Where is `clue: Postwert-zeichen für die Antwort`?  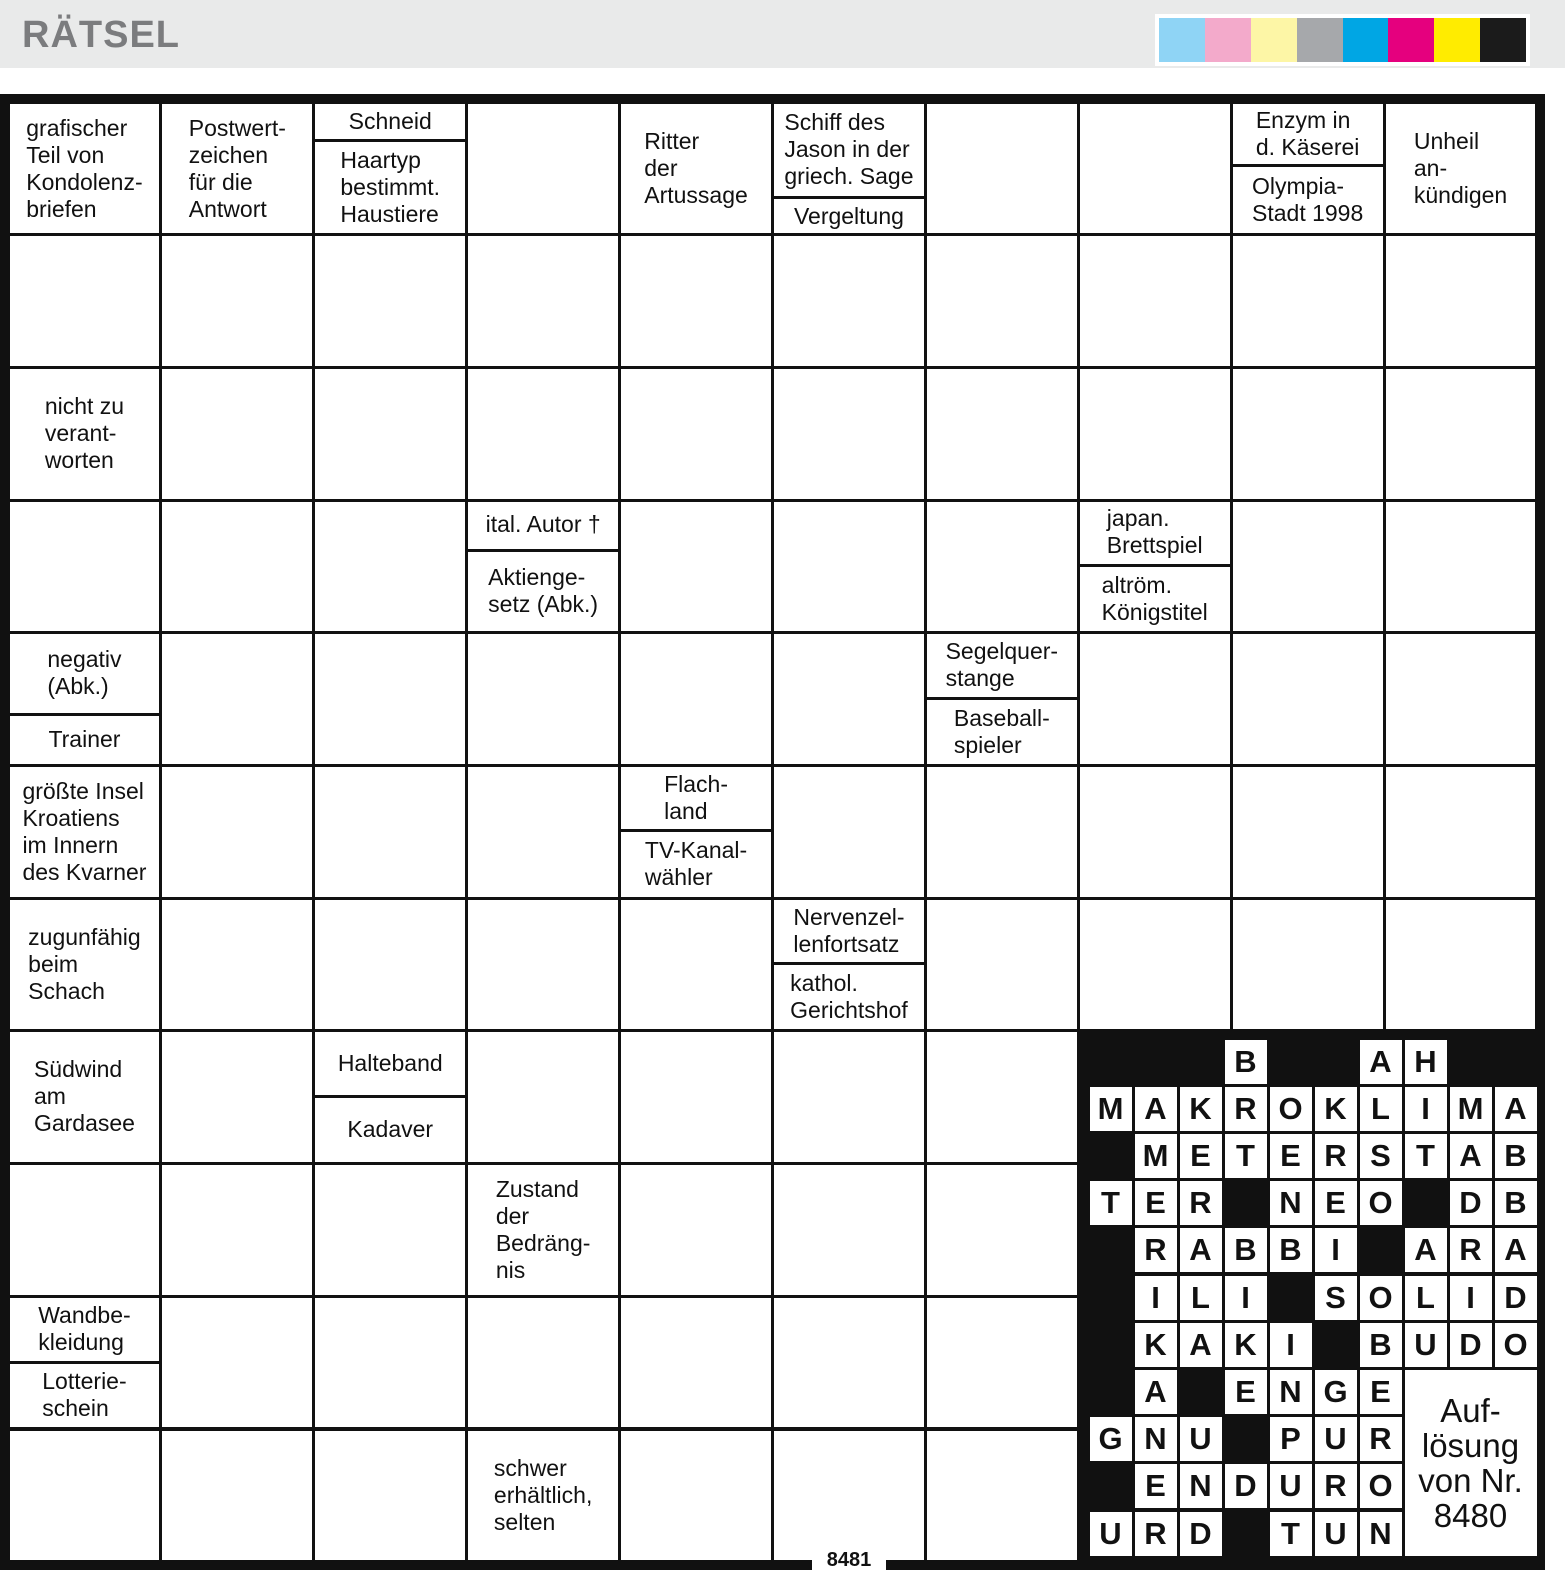 clue: Postwert-zeichen für die Antwort is located at coordinates (237, 168).